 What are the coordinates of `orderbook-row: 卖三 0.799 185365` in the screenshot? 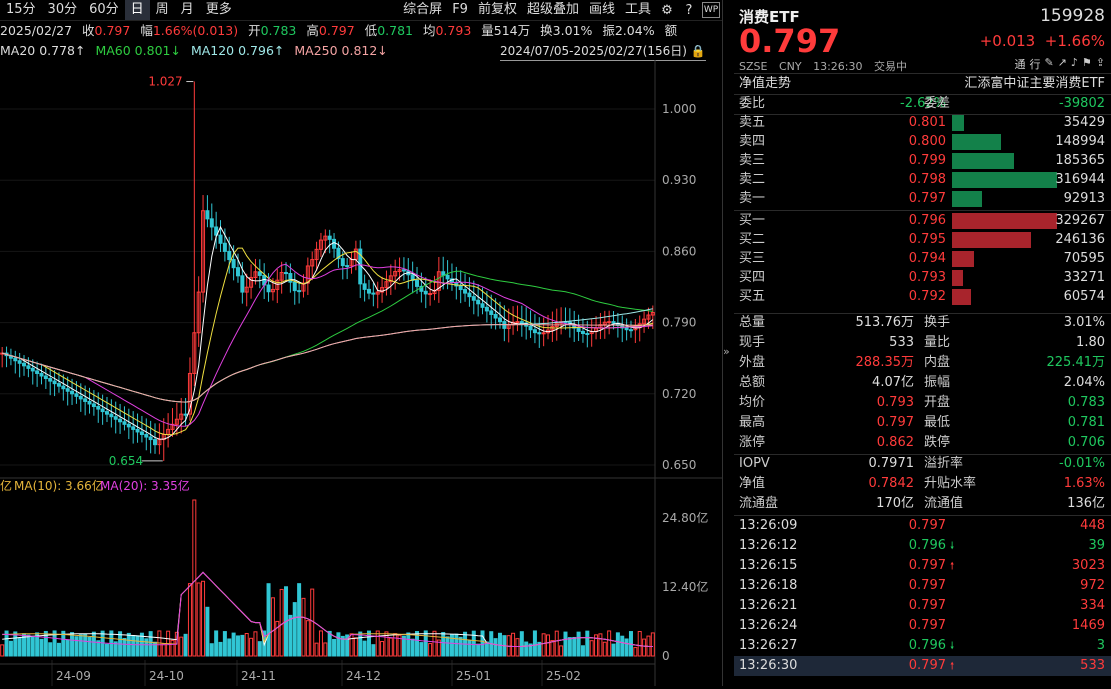 It's located at (922, 161).